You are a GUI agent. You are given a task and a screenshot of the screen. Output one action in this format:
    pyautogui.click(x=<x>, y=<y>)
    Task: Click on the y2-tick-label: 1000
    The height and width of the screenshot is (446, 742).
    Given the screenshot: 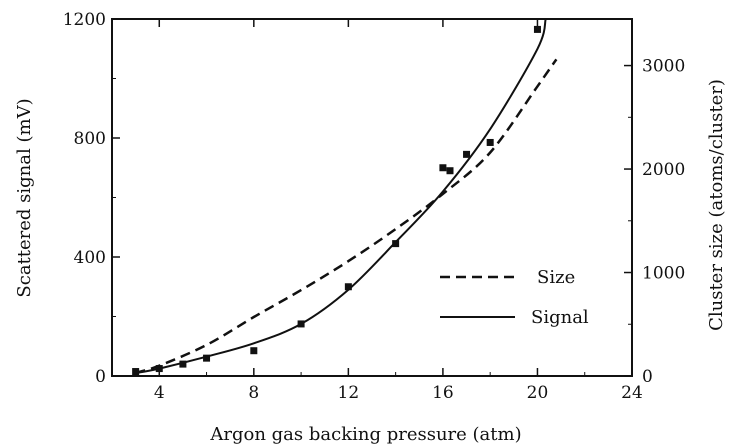 What is the action you would take?
    pyautogui.click(x=663, y=274)
    